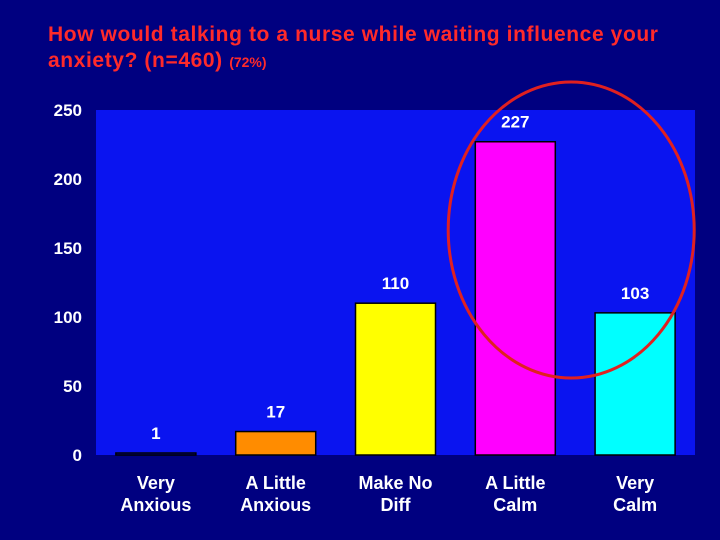  What do you see at coordinates (635, 494) in the screenshot?
I see `category-label: Very Calm` at bounding box center [635, 494].